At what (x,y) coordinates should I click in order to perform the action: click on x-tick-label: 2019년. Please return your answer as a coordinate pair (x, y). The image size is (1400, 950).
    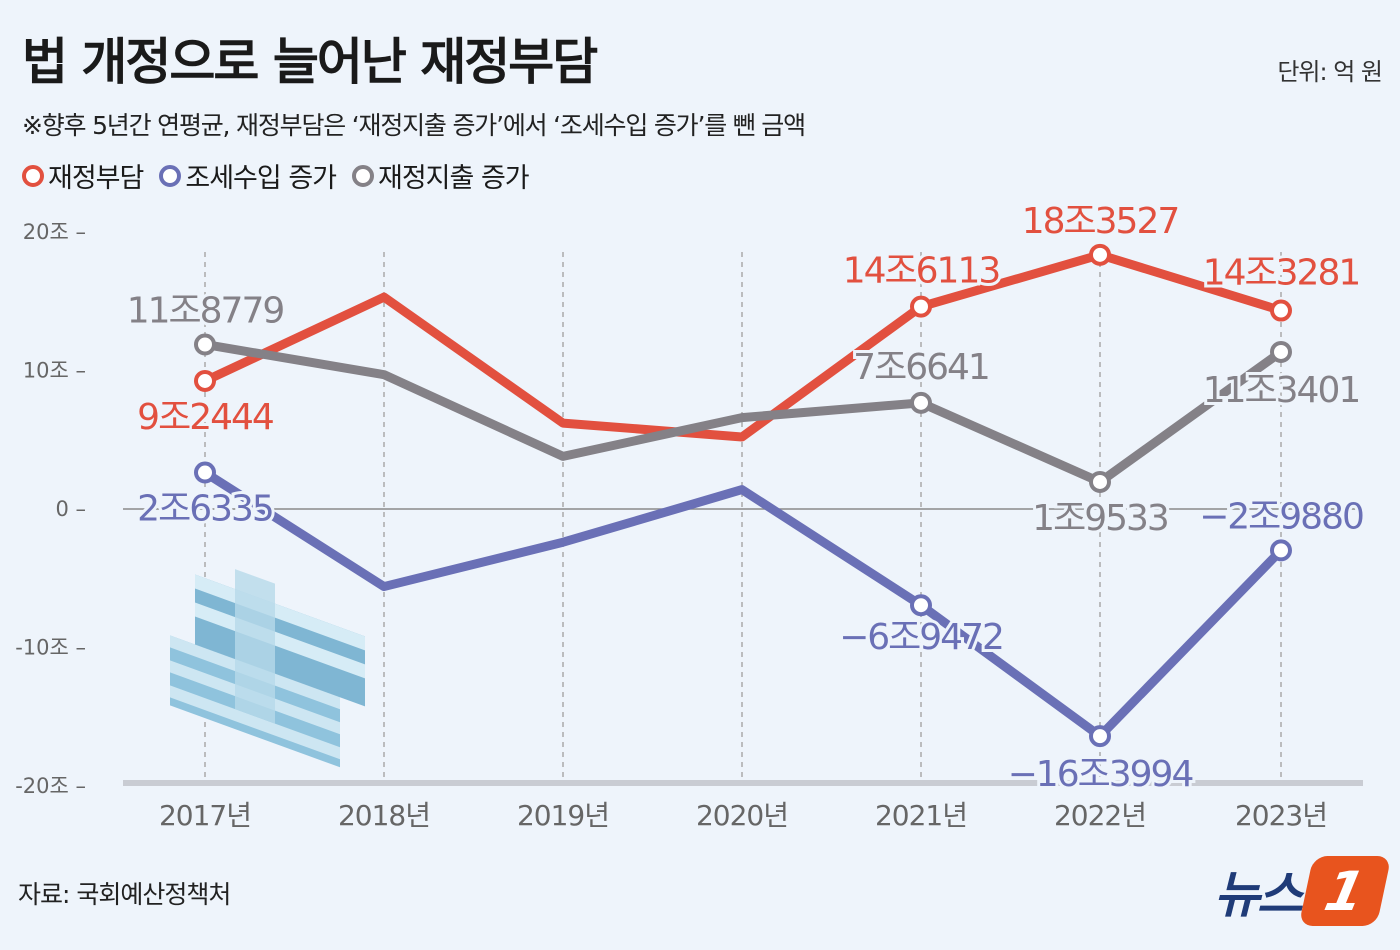
    Looking at the image, I should click on (563, 815).